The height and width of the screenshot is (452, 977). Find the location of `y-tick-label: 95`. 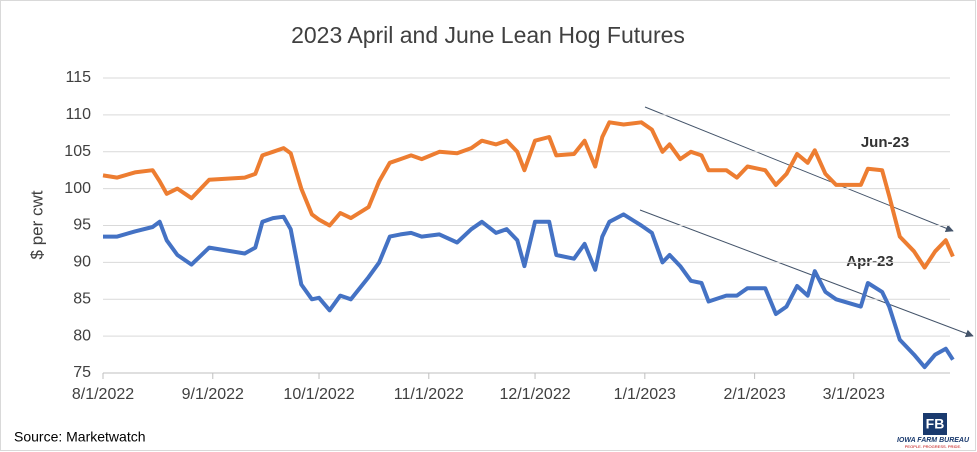

y-tick-label: 95 is located at coordinates (82, 225).